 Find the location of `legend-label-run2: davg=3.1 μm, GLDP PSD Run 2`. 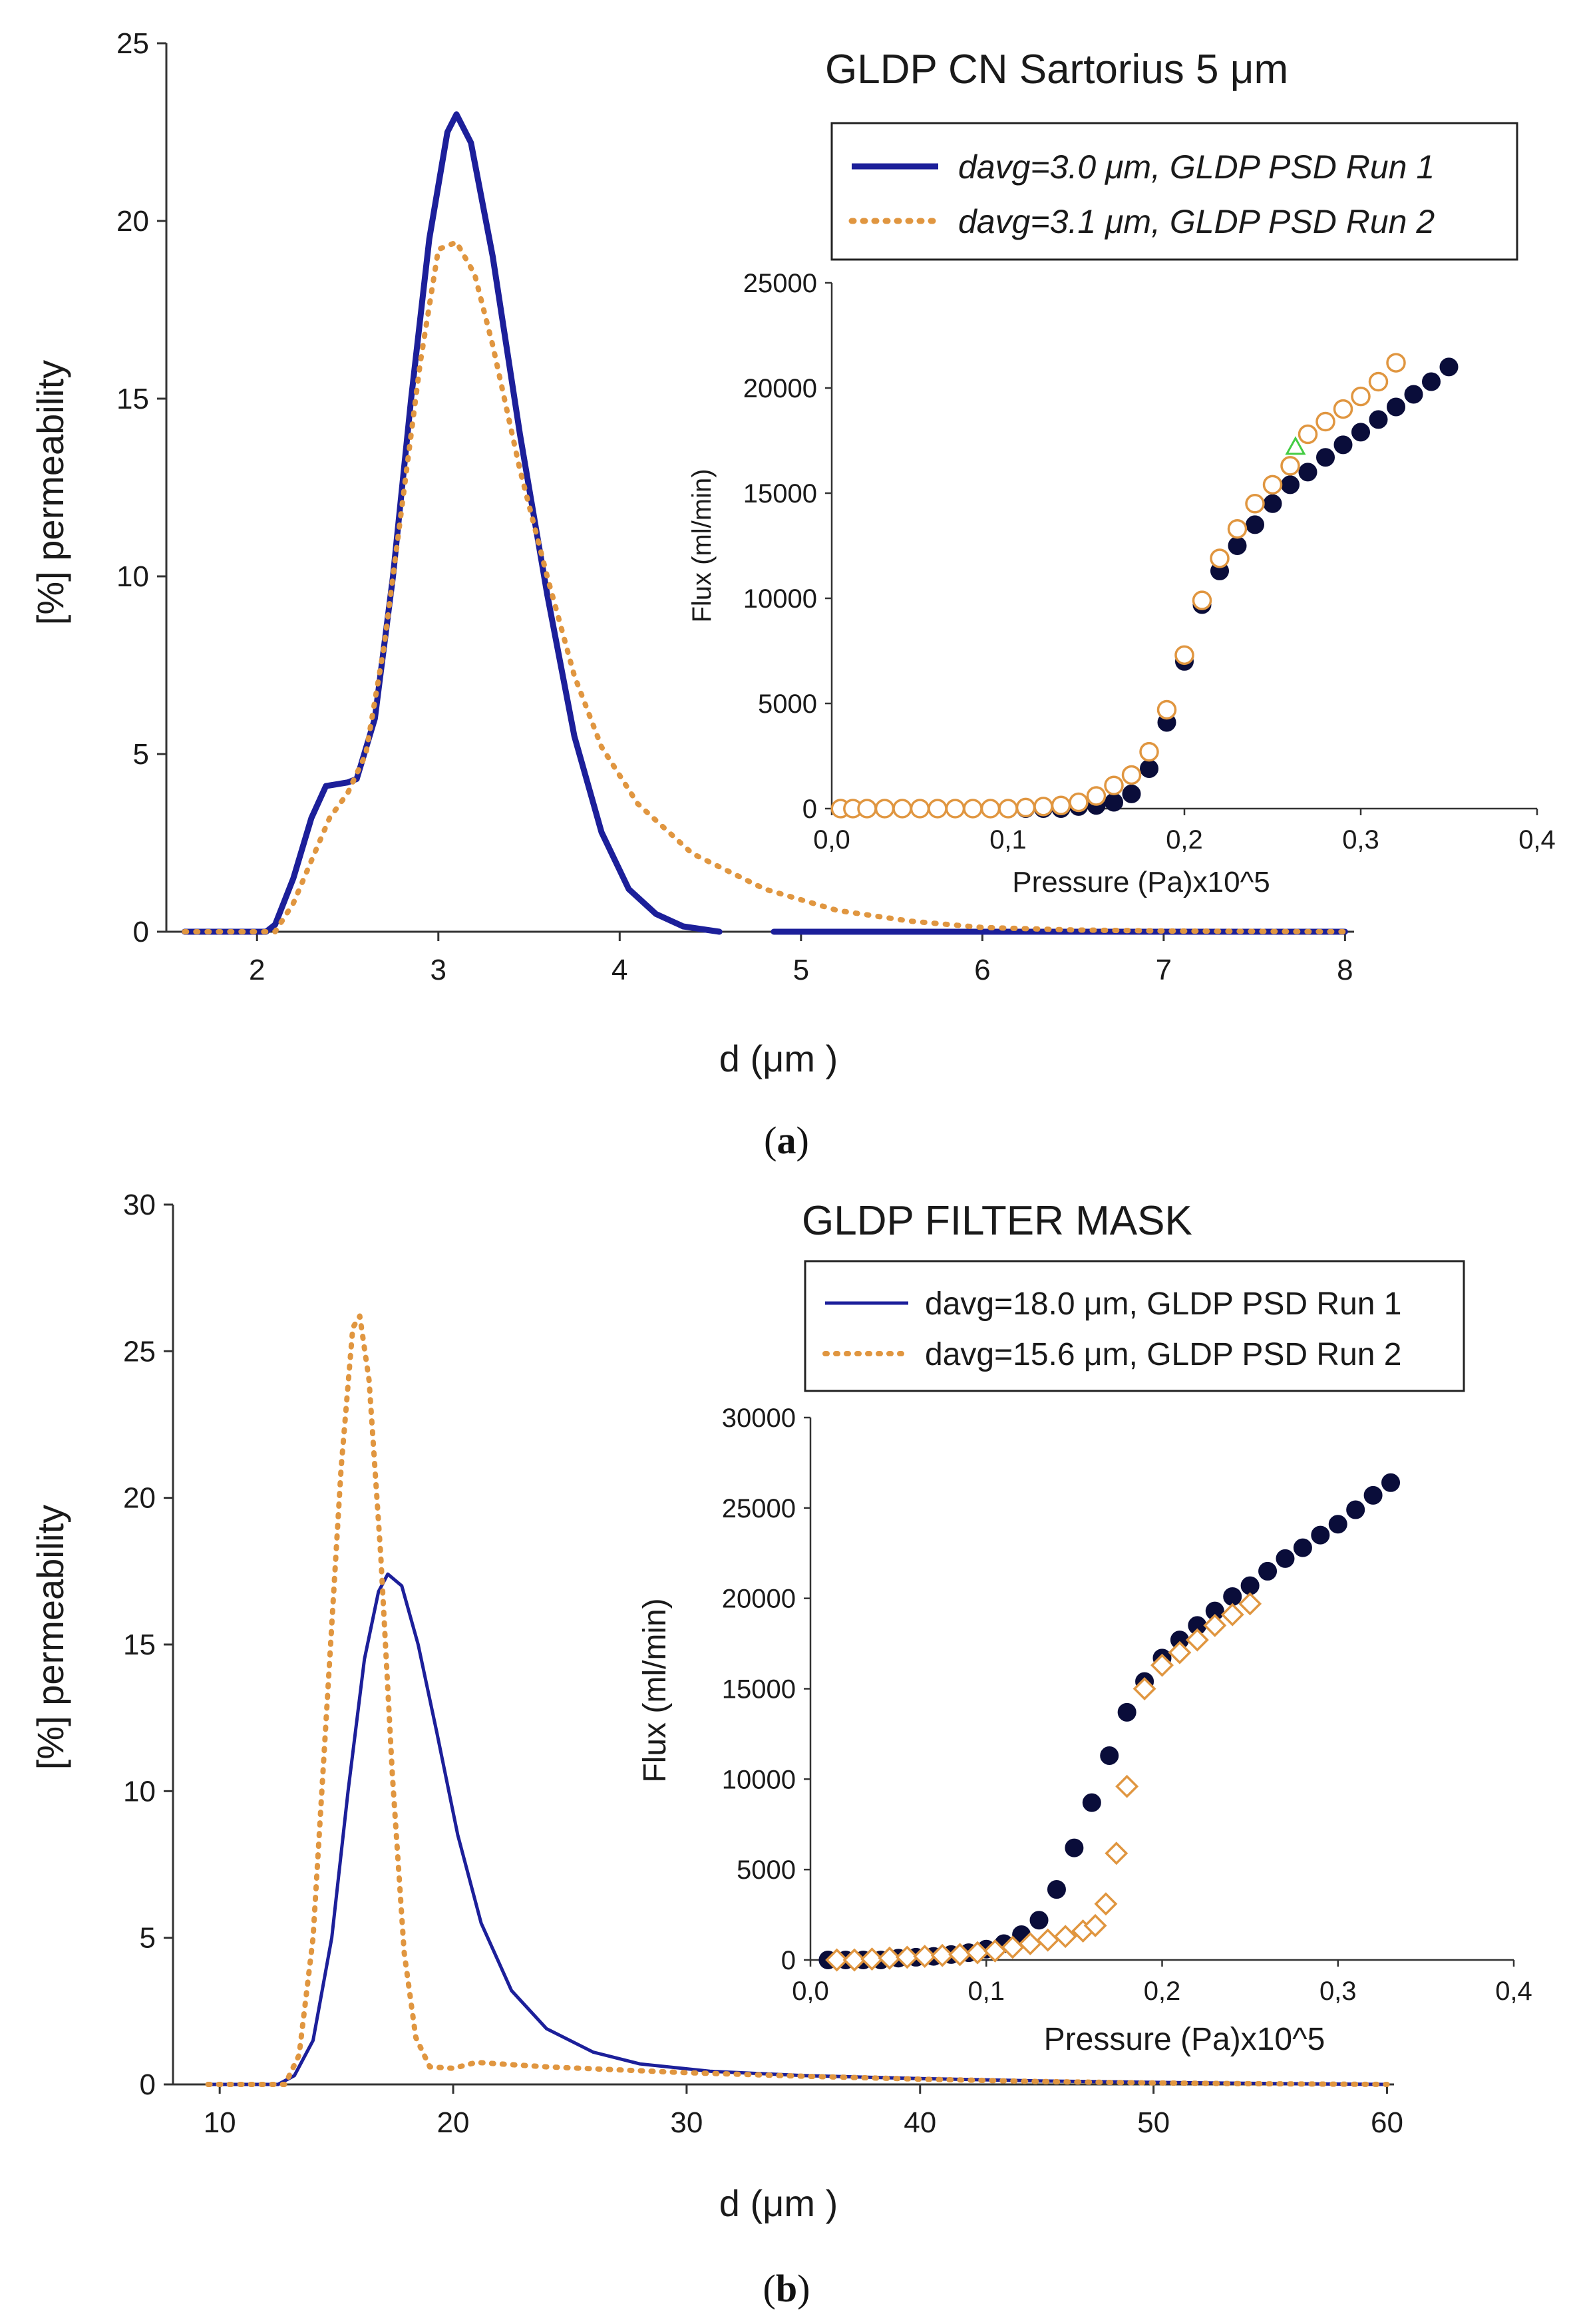

legend-label-run2: davg=3.1 μm, GLDP PSD Run 2 is located at coordinates (1197, 221).